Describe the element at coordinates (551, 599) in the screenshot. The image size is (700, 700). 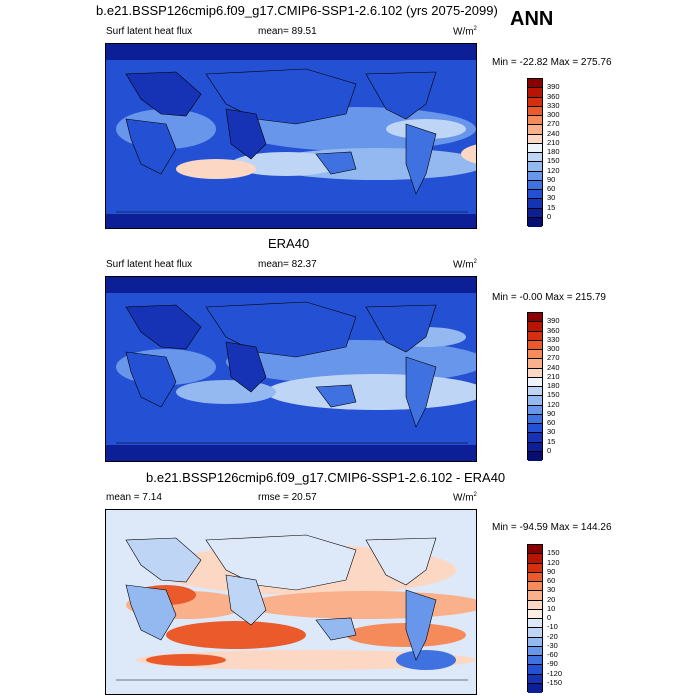
I see `colorbar-tick-label: 20` at that location.